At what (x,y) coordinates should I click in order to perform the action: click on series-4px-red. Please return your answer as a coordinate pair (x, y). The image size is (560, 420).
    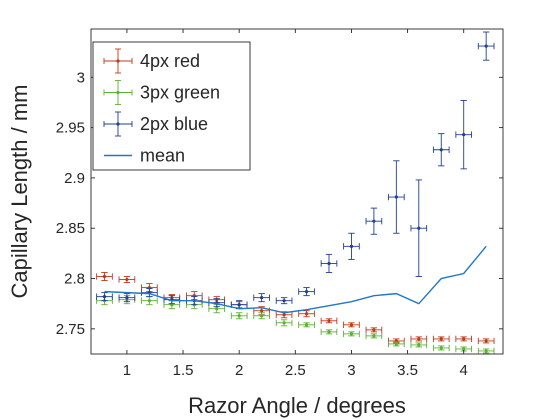
    Looking at the image, I should click on (295, 308).